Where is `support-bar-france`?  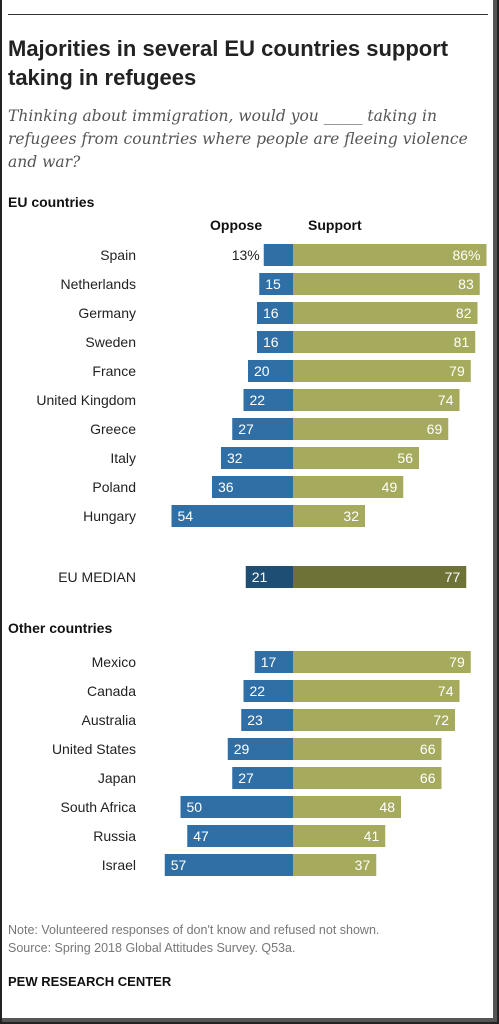 support-bar-france is located at coordinates (382, 371).